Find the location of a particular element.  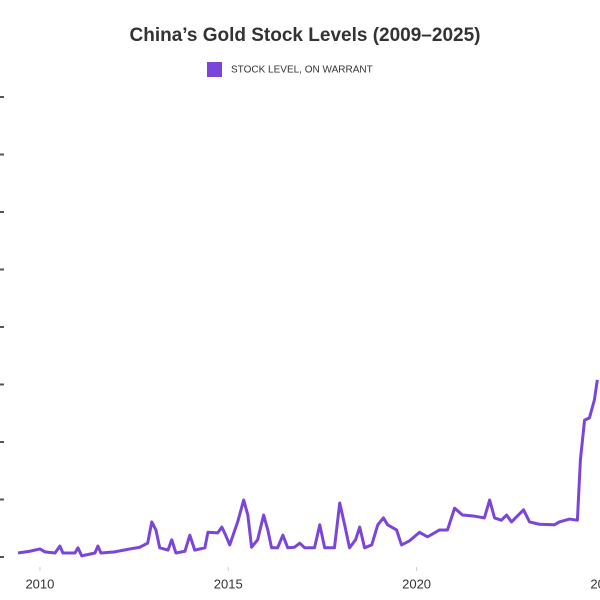

legend-label: STOCK LEVEL, ON WARRANT is located at coordinates (302, 70).